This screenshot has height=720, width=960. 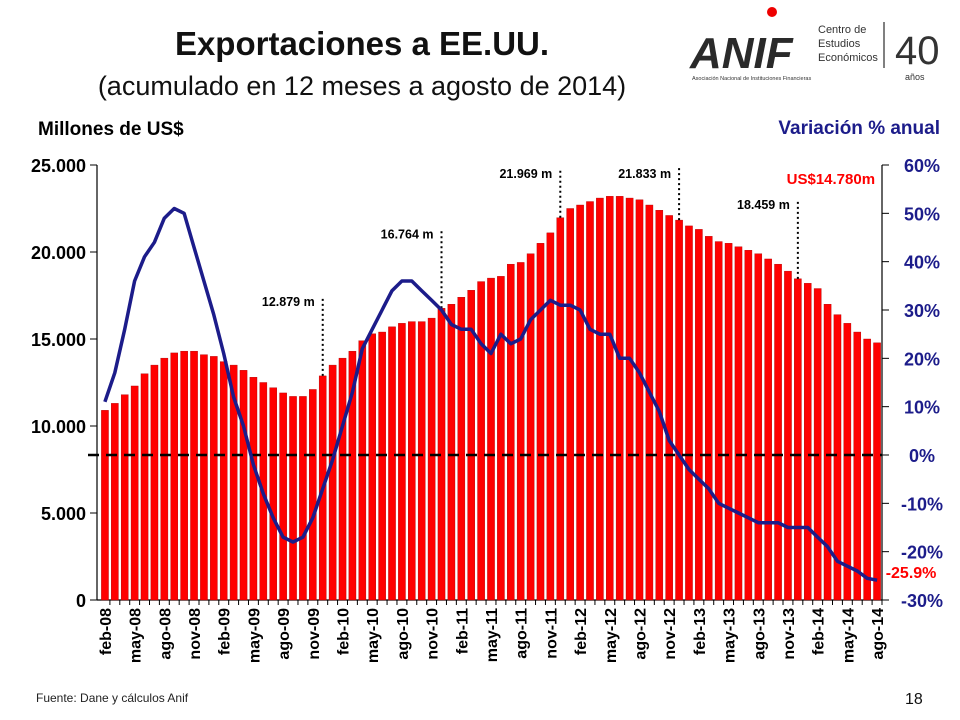 I want to click on x-tick-label: nov-08, so click(x=195, y=634).